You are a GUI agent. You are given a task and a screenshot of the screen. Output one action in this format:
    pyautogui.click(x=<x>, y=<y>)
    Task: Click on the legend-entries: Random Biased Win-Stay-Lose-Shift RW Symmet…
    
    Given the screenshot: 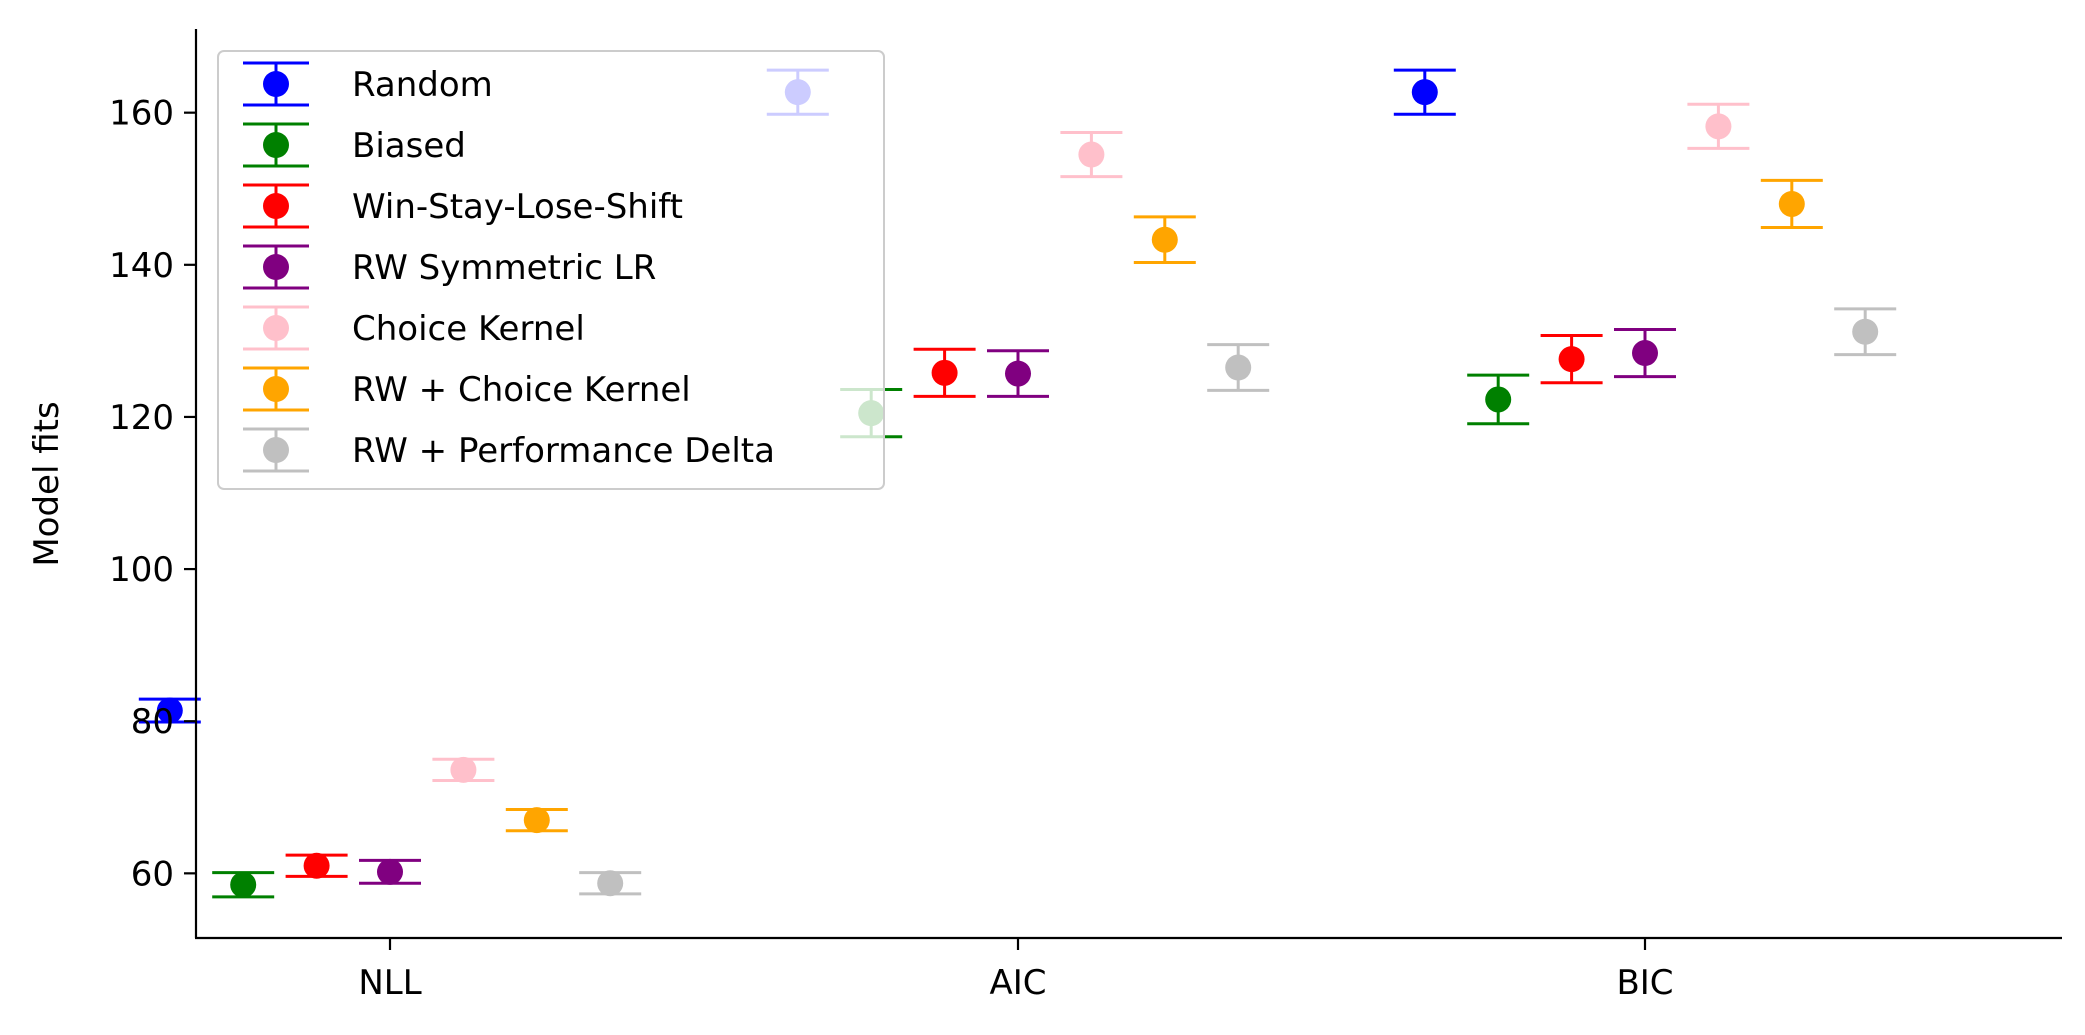 What is the action you would take?
    pyautogui.click(x=509, y=267)
    